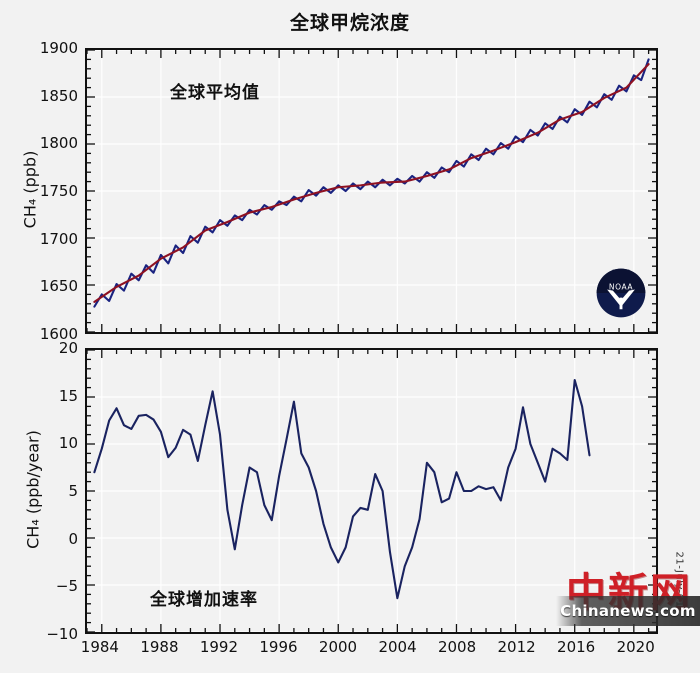  Describe the element at coordinates (68, 395) in the screenshot. I see `y-tick-bottom-15: 15` at that location.